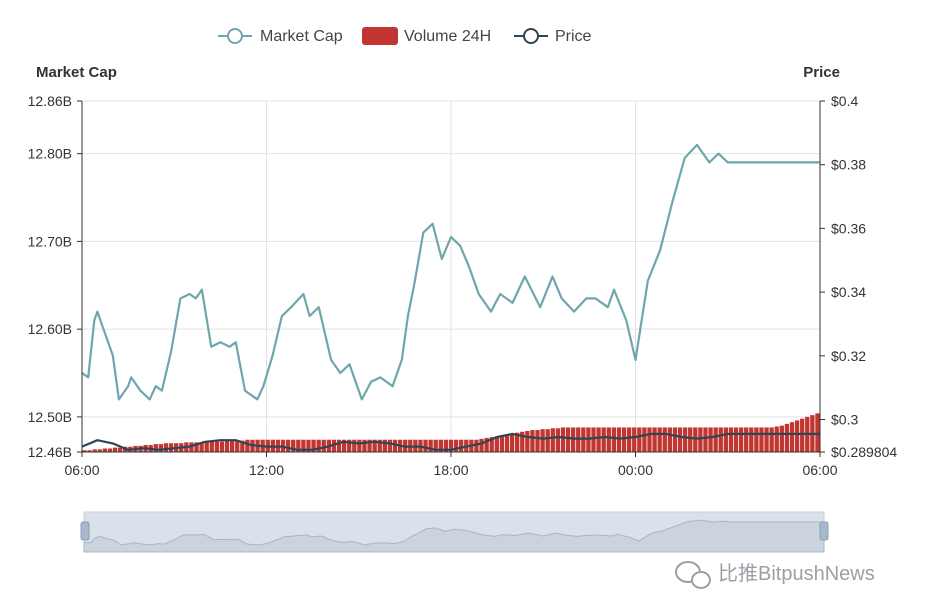 The width and height of the screenshot is (937, 615). I want to click on legend-item-market-cap: Market Cap, so click(280, 36).